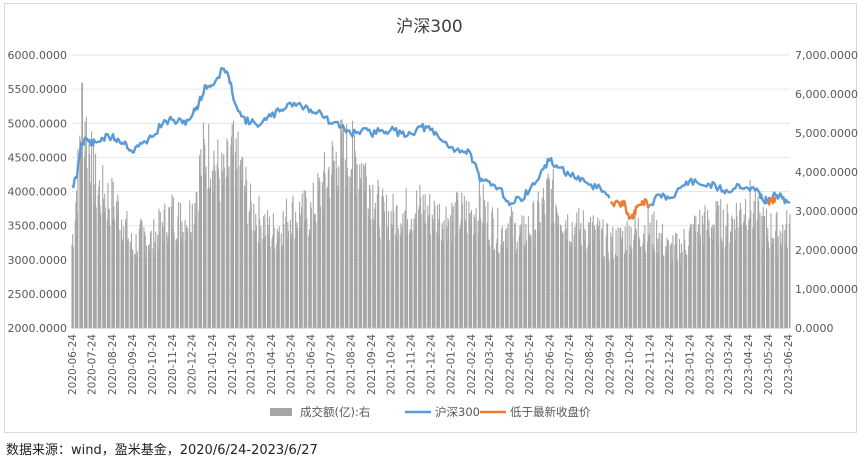 The image size is (865, 462). What do you see at coordinates (38, 123) in the screenshot?
I see `left-tick-label: 5000.0000` at bounding box center [38, 123].